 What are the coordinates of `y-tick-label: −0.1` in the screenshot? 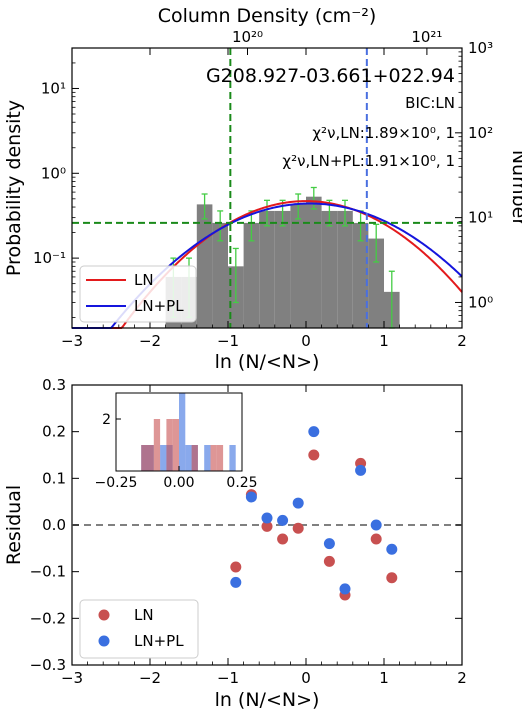 It's located at (48, 572).